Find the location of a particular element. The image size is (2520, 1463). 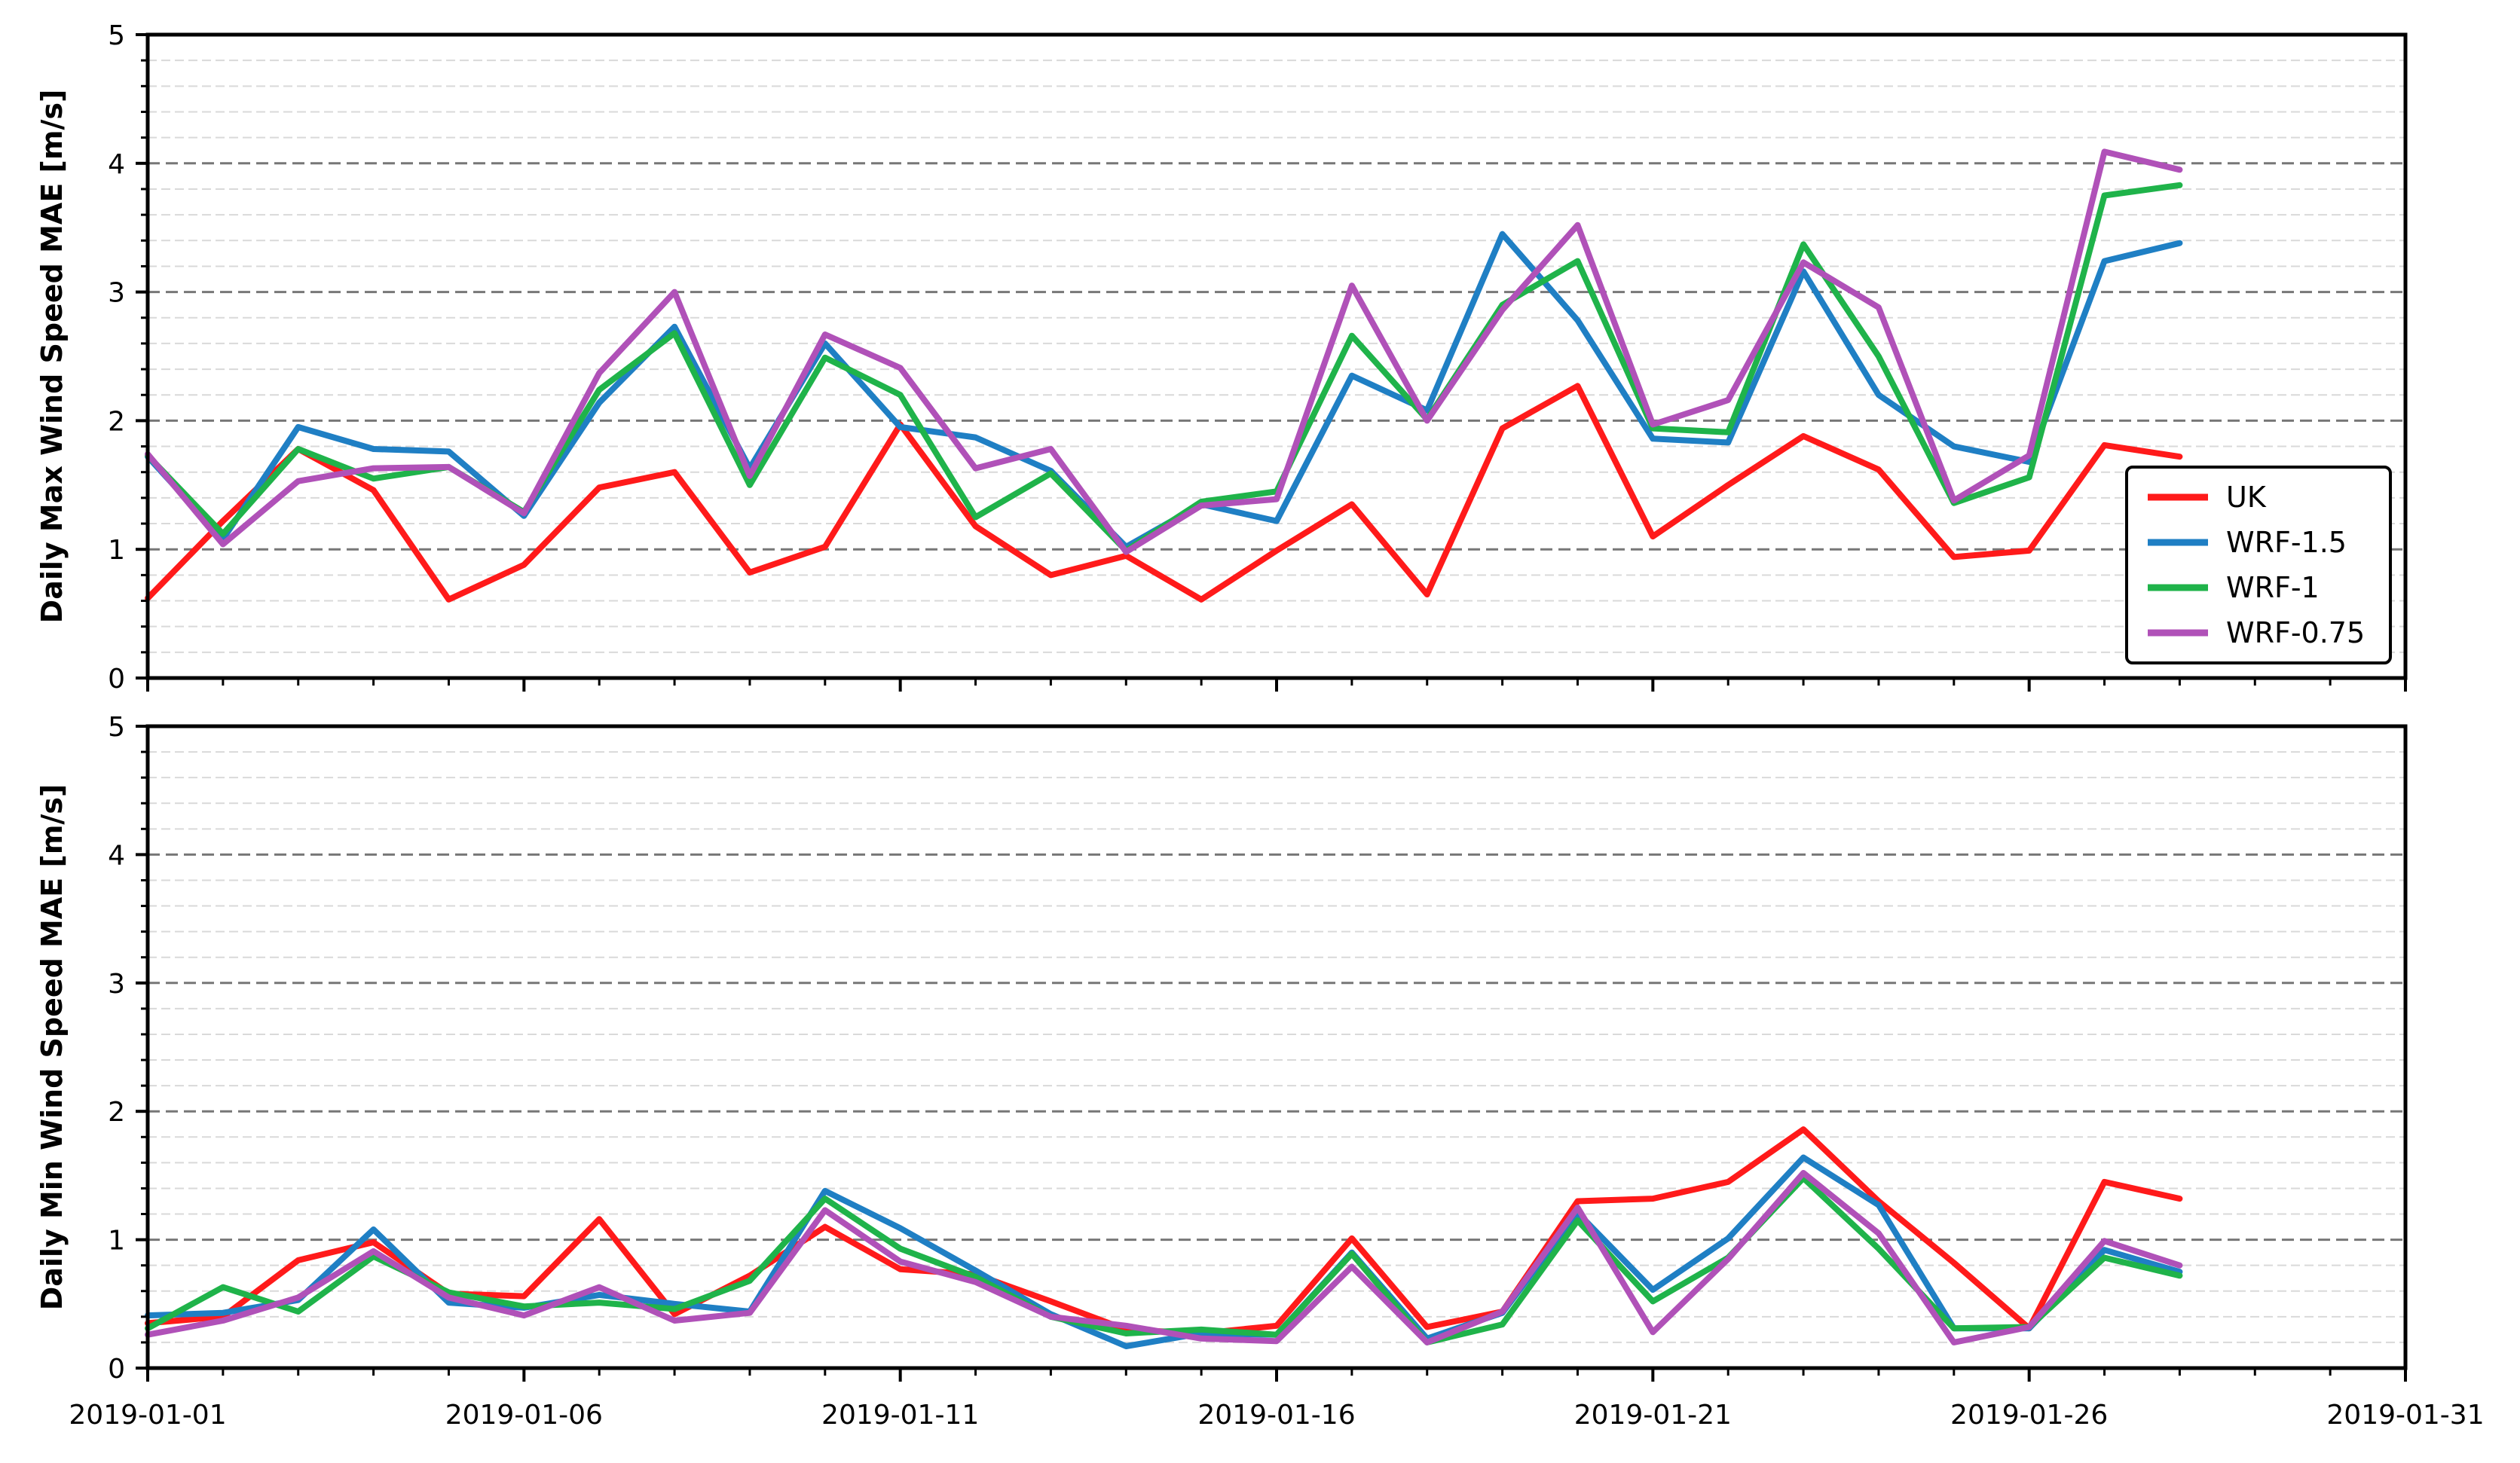

x-tick-label: 2019-01-31 is located at coordinates (2405, 1415).